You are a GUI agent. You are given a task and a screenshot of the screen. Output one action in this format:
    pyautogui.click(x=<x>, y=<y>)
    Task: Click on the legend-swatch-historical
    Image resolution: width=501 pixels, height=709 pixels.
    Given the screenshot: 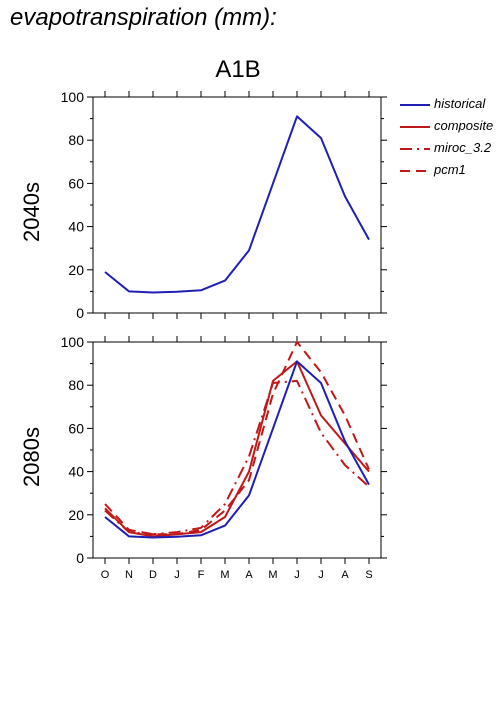 What is the action you would take?
    pyautogui.click(x=415, y=105)
    